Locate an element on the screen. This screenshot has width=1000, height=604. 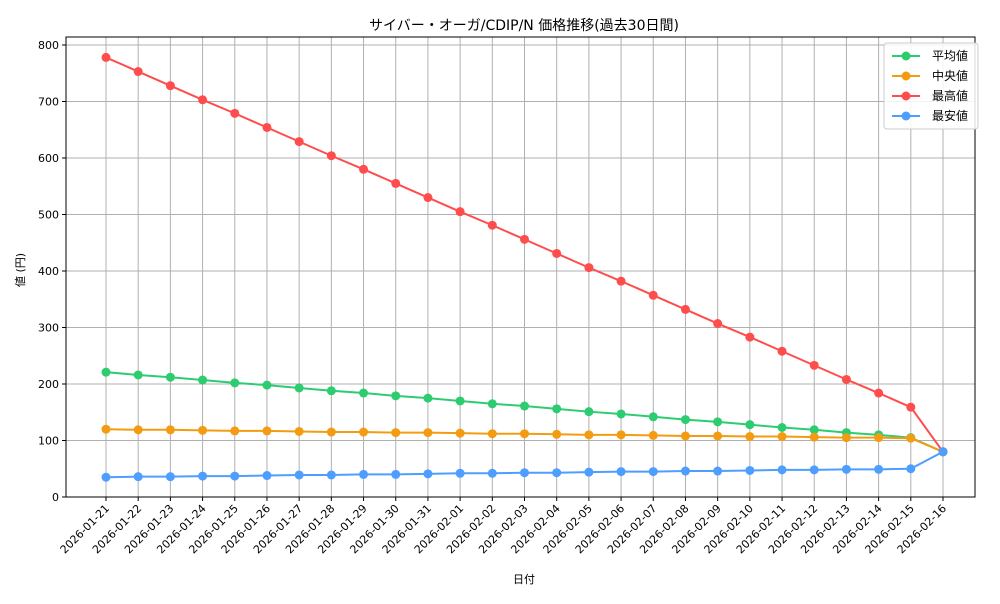
y-tick-label: 500 is located at coordinates (48, 215).